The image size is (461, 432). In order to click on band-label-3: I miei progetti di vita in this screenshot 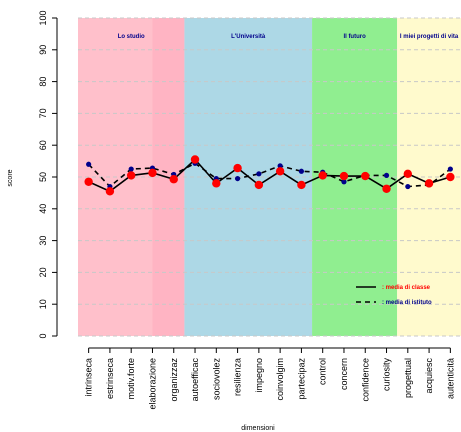, I will do `click(429, 37)`.